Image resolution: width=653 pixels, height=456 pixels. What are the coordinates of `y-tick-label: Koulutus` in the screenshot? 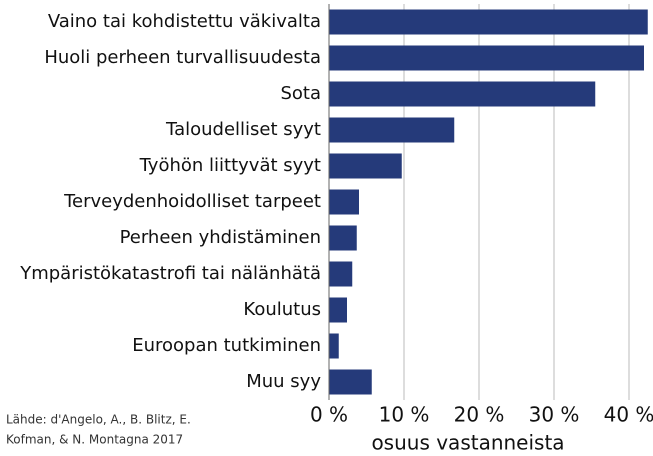 It's located at (282, 309).